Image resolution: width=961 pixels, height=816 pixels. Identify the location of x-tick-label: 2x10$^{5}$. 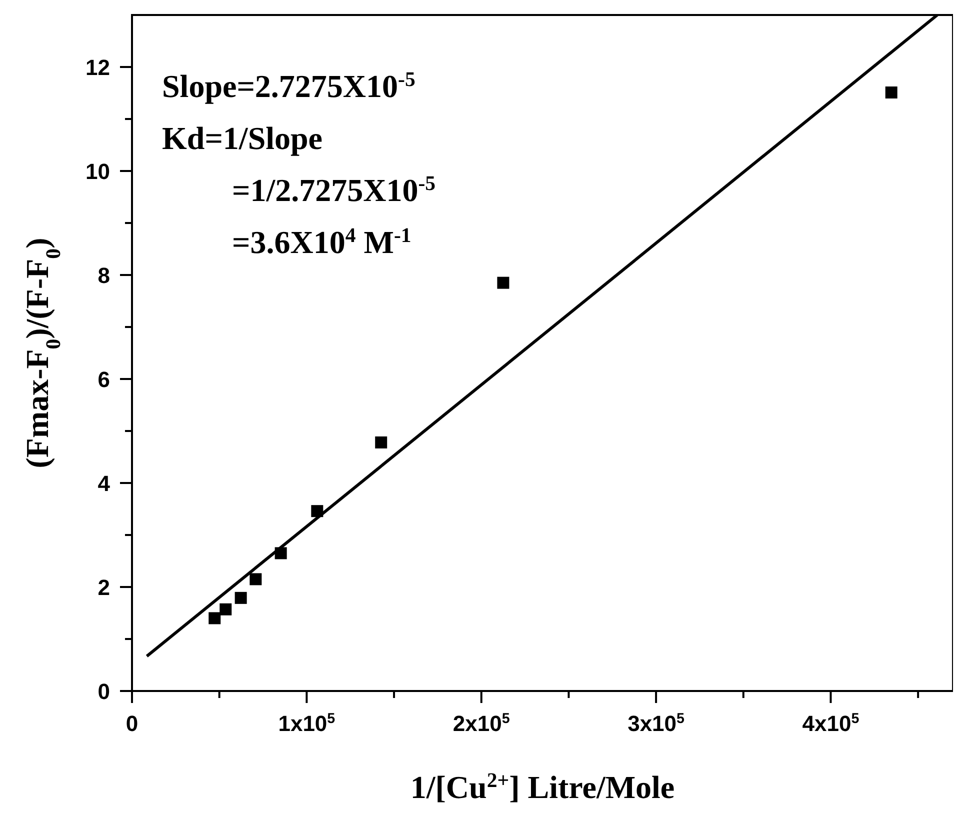
(481, 723).